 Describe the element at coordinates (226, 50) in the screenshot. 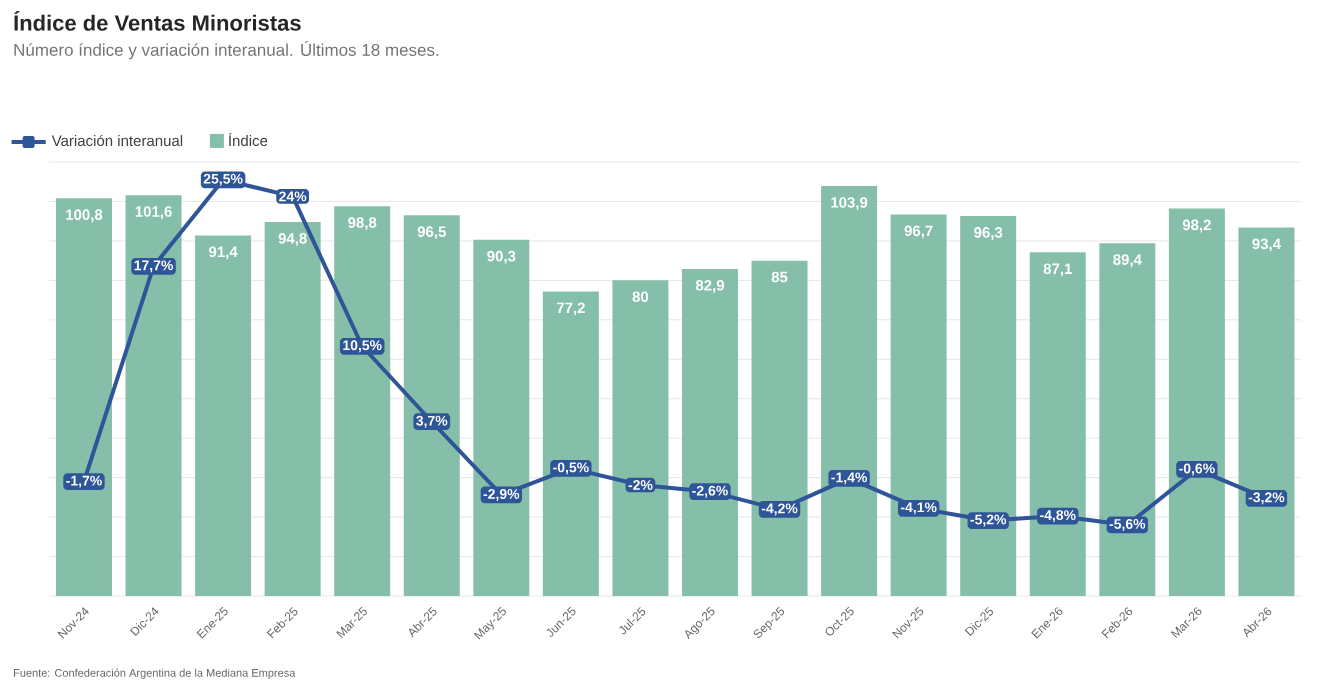

I see `chart-subtitle: Número índice y variación interanual. Últimos 18 meses.` at that location.